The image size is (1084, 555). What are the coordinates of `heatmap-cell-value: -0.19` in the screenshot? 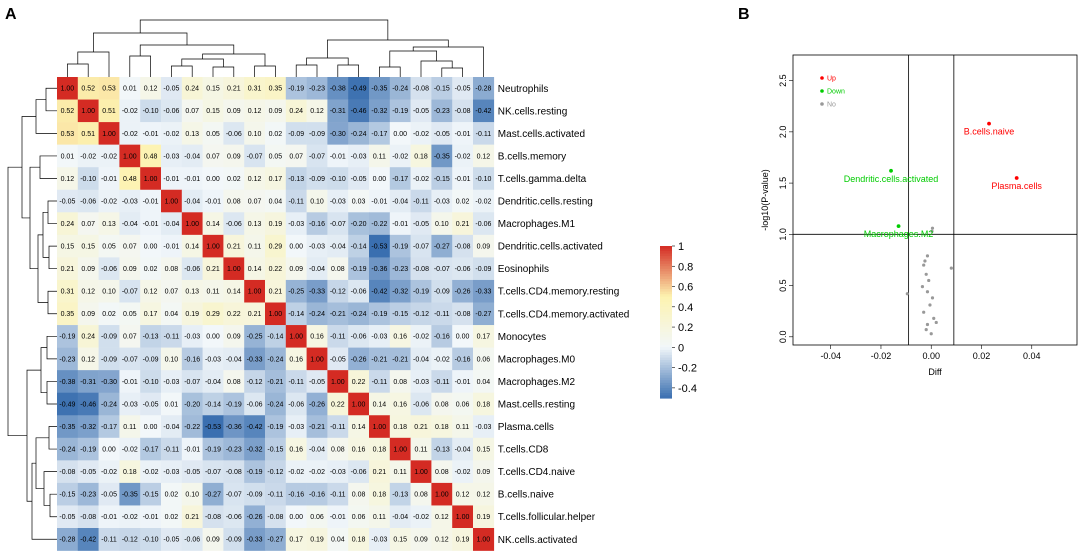 It's located at (88, 449).